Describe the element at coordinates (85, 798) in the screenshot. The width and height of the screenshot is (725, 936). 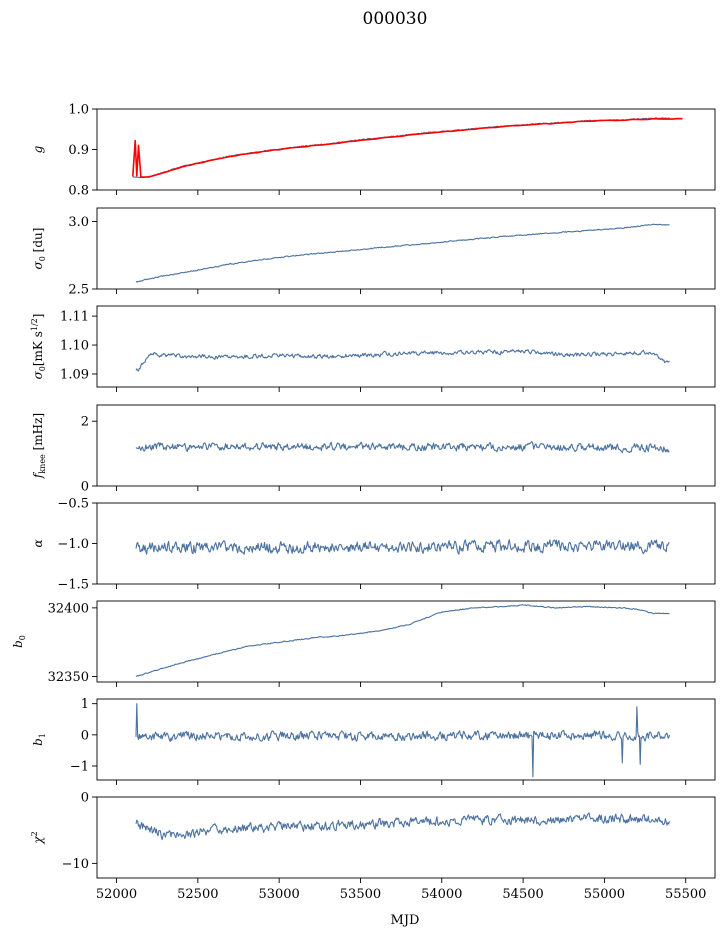
I see `ytick-label-chi2-1: 0` at that location.